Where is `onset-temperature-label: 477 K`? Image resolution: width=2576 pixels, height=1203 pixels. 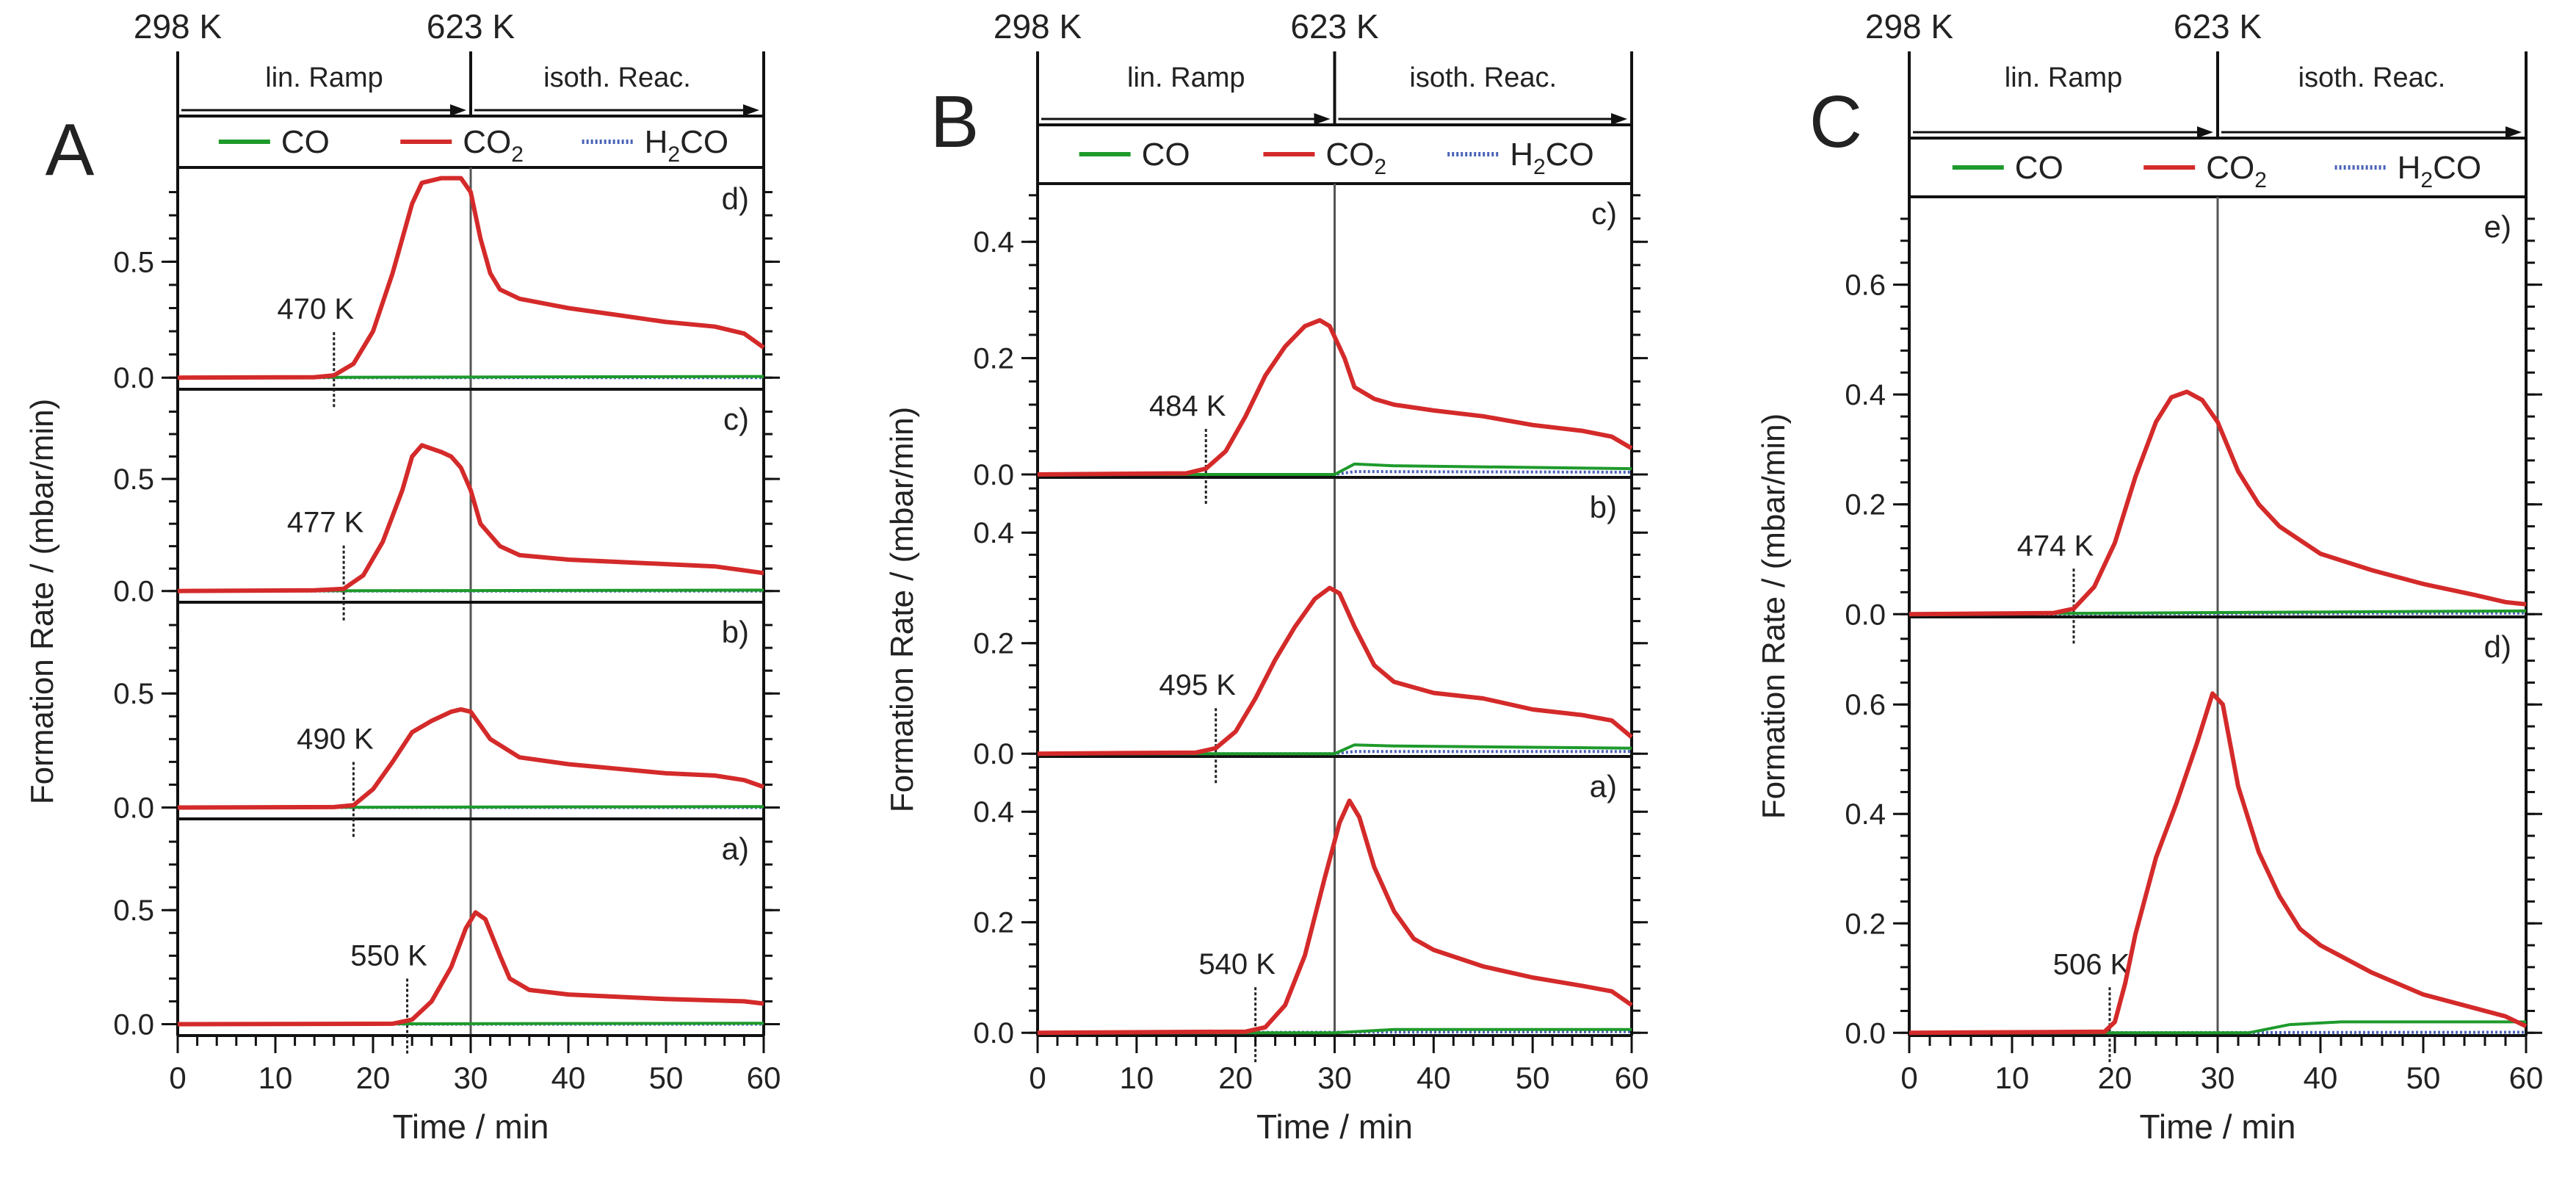
onset-temperature-label: 477 K is located at coordinates (325, 523).